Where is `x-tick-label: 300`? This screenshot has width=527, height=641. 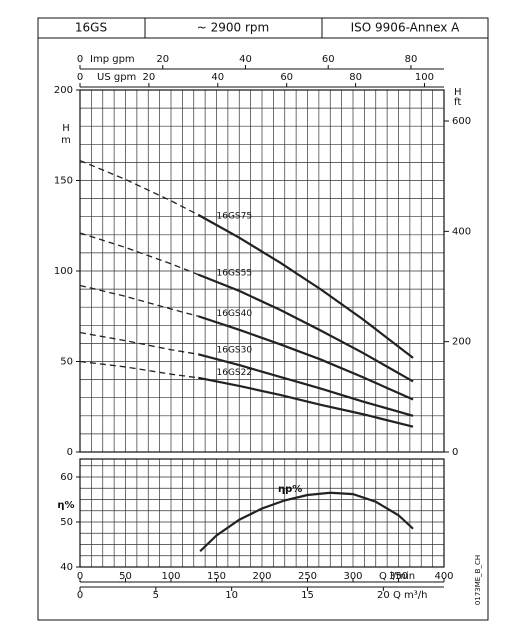
x-tick-label: 300 is located at coordinates (352, 576).